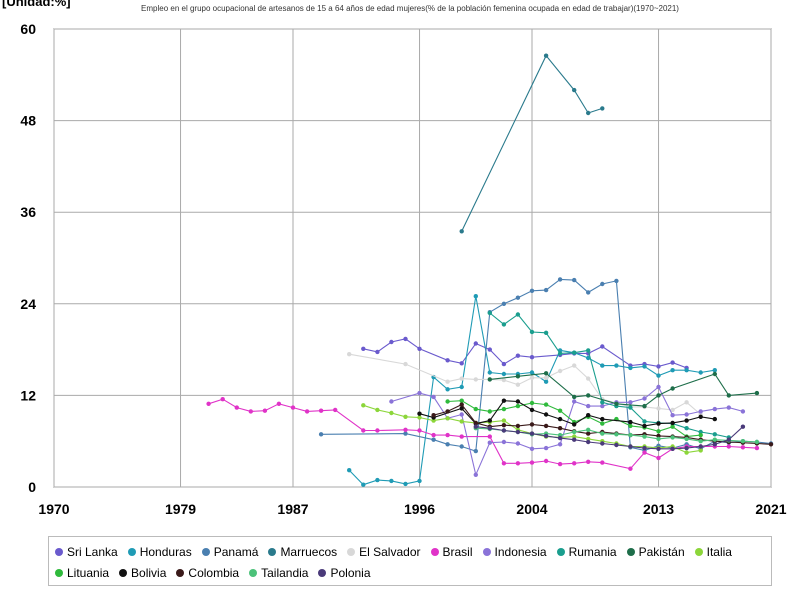 The width and height of the screenshot is (800, 600). What do you see at coordinates (86, 551) in the screenshot?
I see `legend-item: Sri Lanka` at bounding box center [86, 551].